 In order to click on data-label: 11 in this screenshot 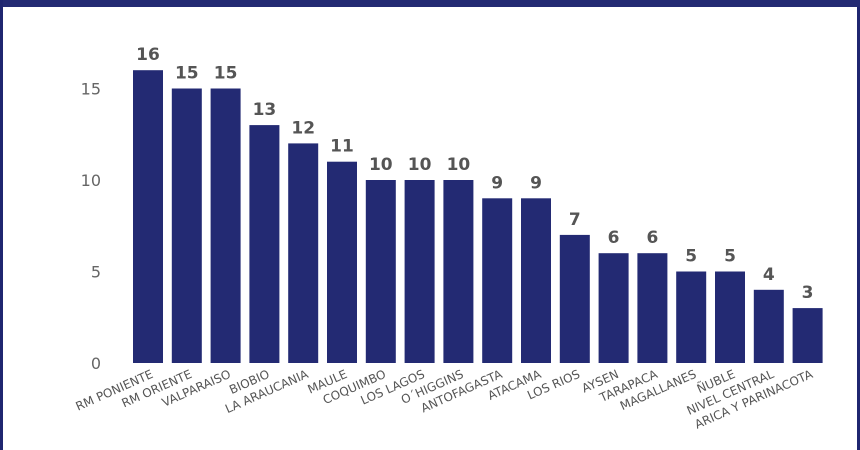, I will do `click(342, 147)`.